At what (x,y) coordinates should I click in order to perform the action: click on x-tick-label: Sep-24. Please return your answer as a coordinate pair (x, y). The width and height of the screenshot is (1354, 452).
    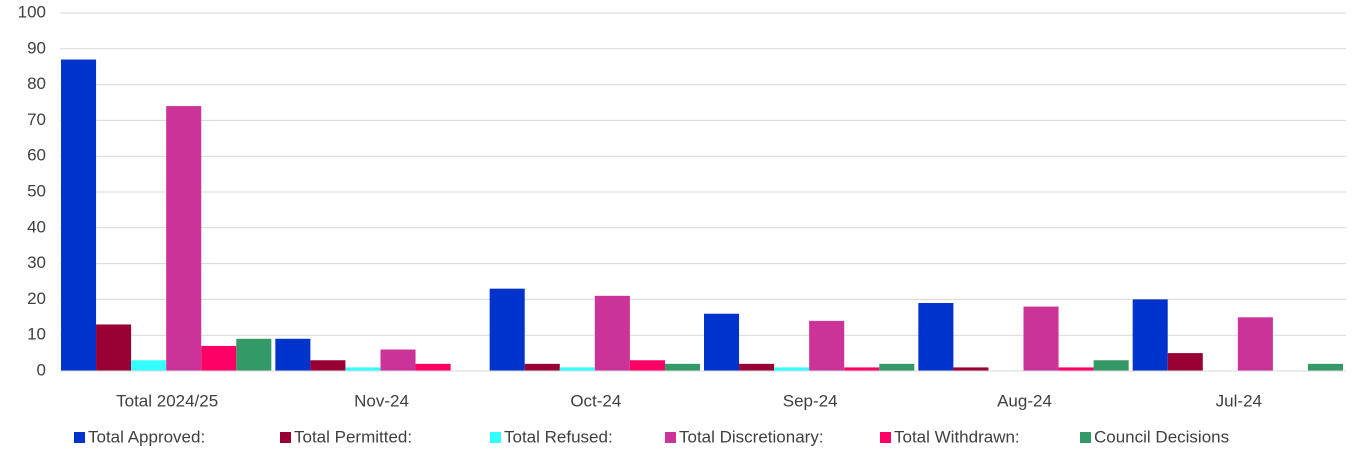
    Looking at the image, I should click on (810, 400).